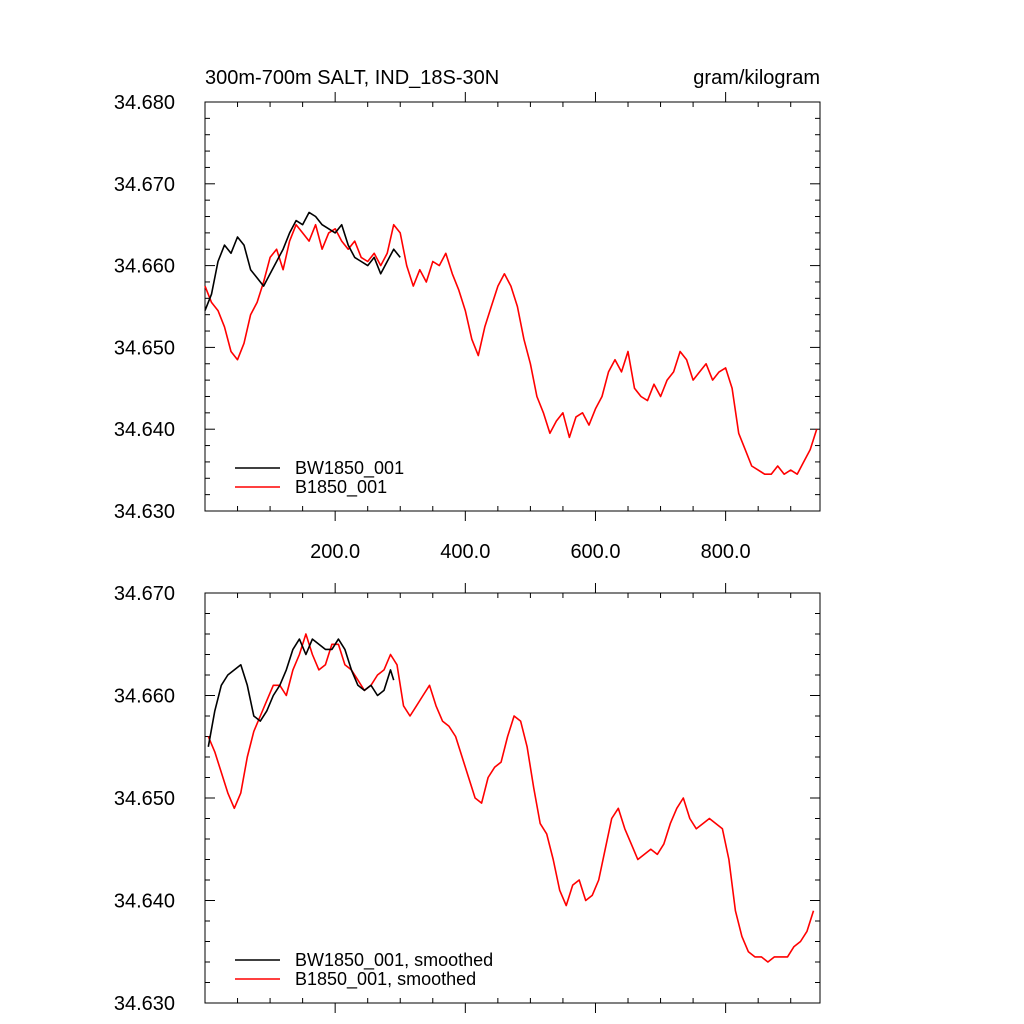  I want to click on x-tick-label: 600.0, so click(595, 552).